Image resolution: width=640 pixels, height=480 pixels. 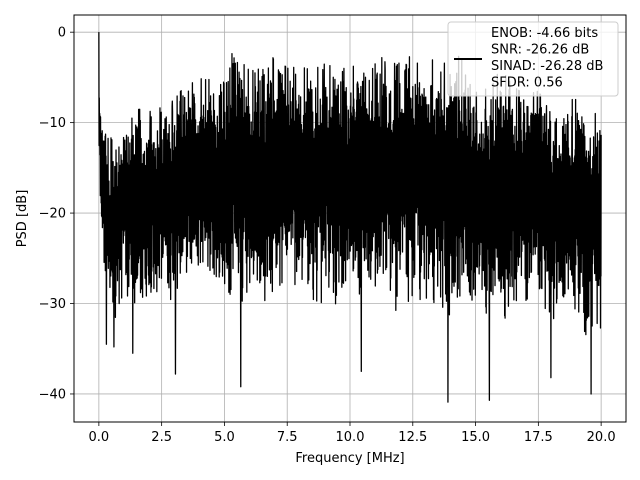 What do you see at coordinates (62, 33) in the screenshot?
I see `y-tick-label-0: 0` at bounding box center [62, 33].